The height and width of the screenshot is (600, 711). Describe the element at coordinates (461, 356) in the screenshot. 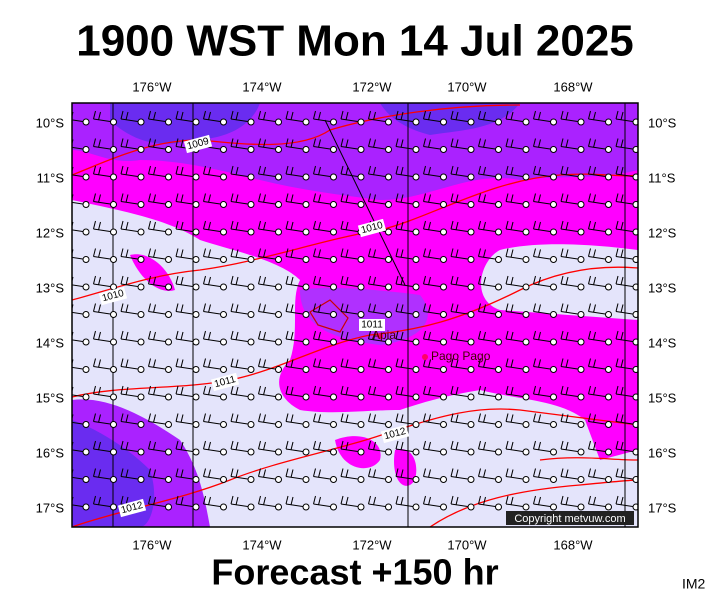

I see `place-label: Pago Pago` at that location.